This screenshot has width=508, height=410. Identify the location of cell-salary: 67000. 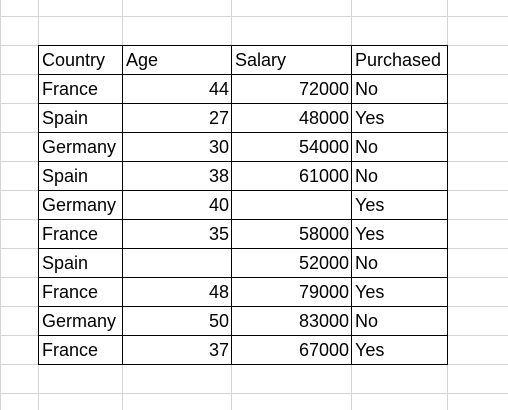
(291, 350).